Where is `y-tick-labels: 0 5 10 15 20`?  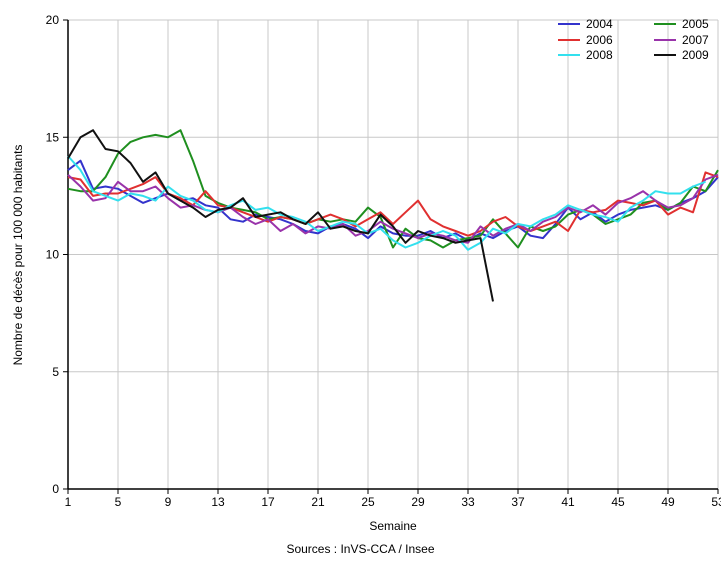
y-tick-labels: 0 5 10 15 20 is located at coordinates (53, 254).